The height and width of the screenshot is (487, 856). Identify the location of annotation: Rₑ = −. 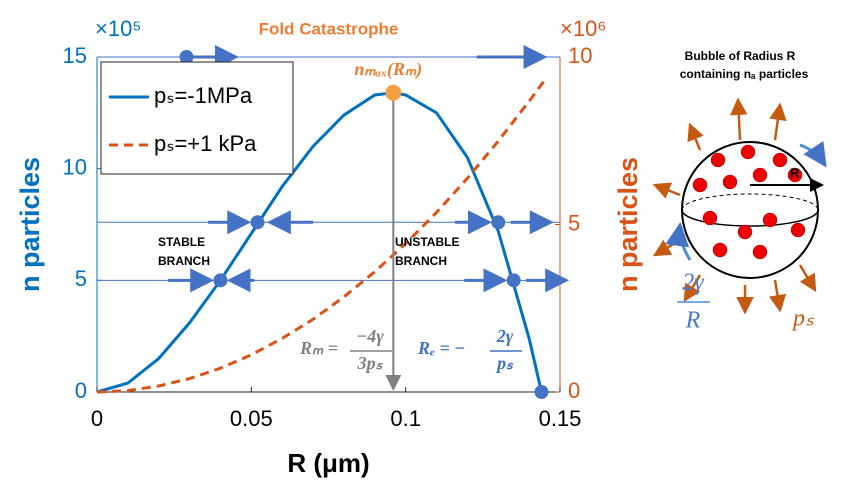
(441, 348).